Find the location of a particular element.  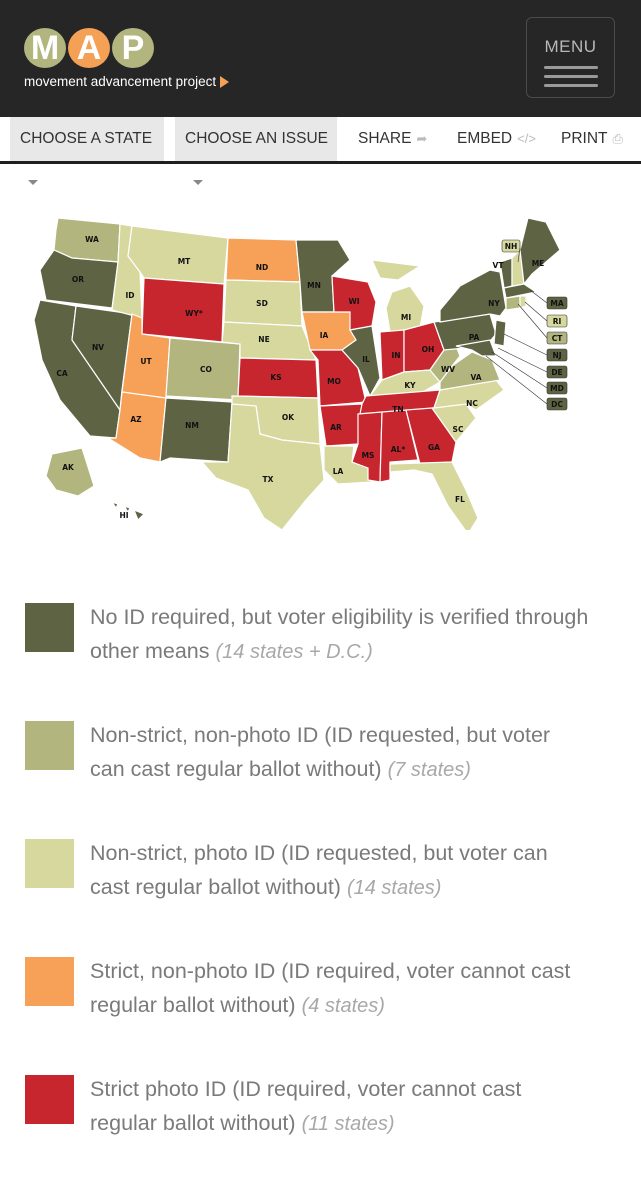

legend-count: (7 states) is located at coordinates (429, 770).